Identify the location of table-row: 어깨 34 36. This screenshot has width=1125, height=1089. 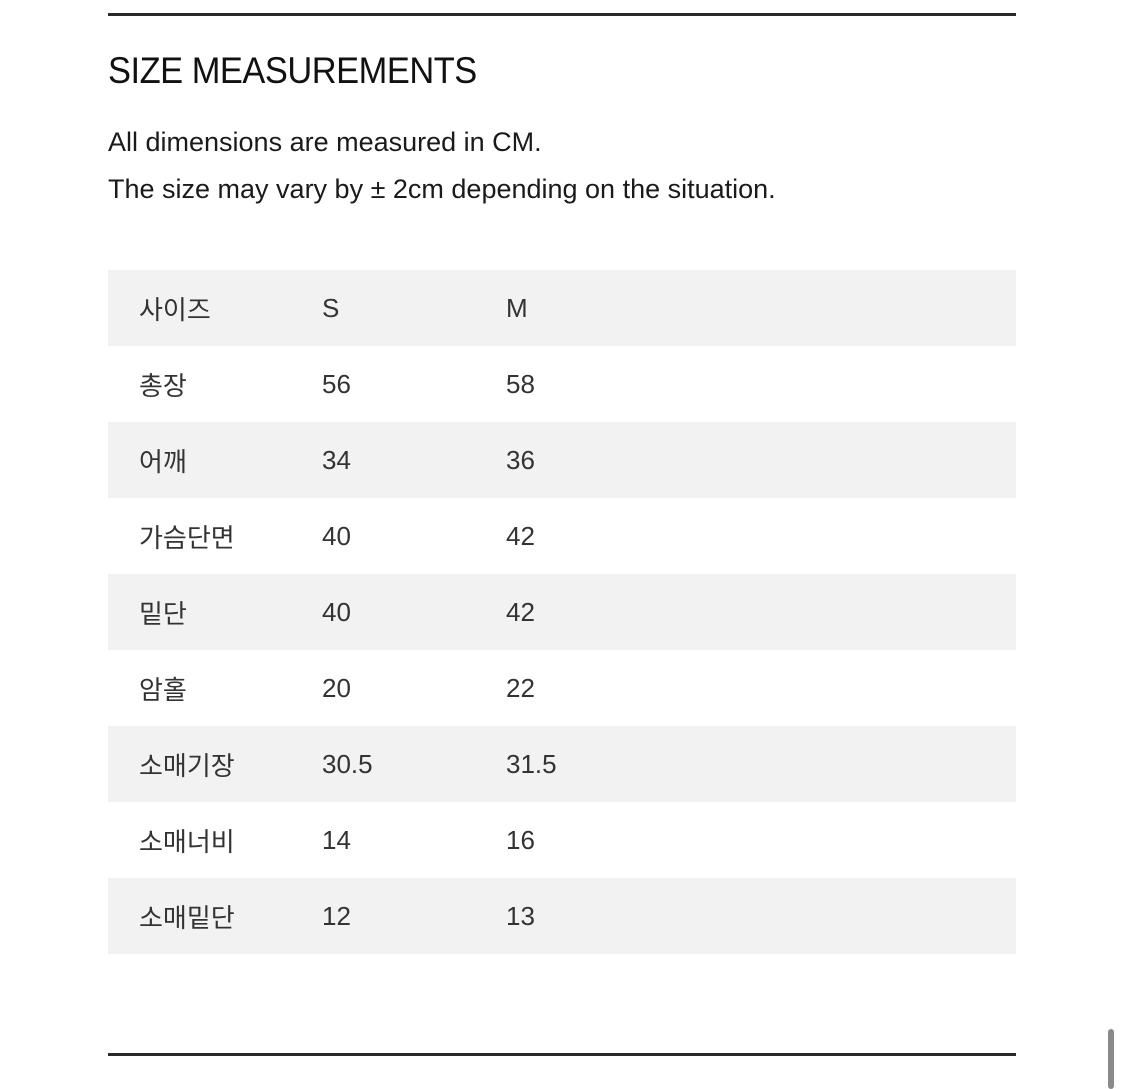
(562, 460).